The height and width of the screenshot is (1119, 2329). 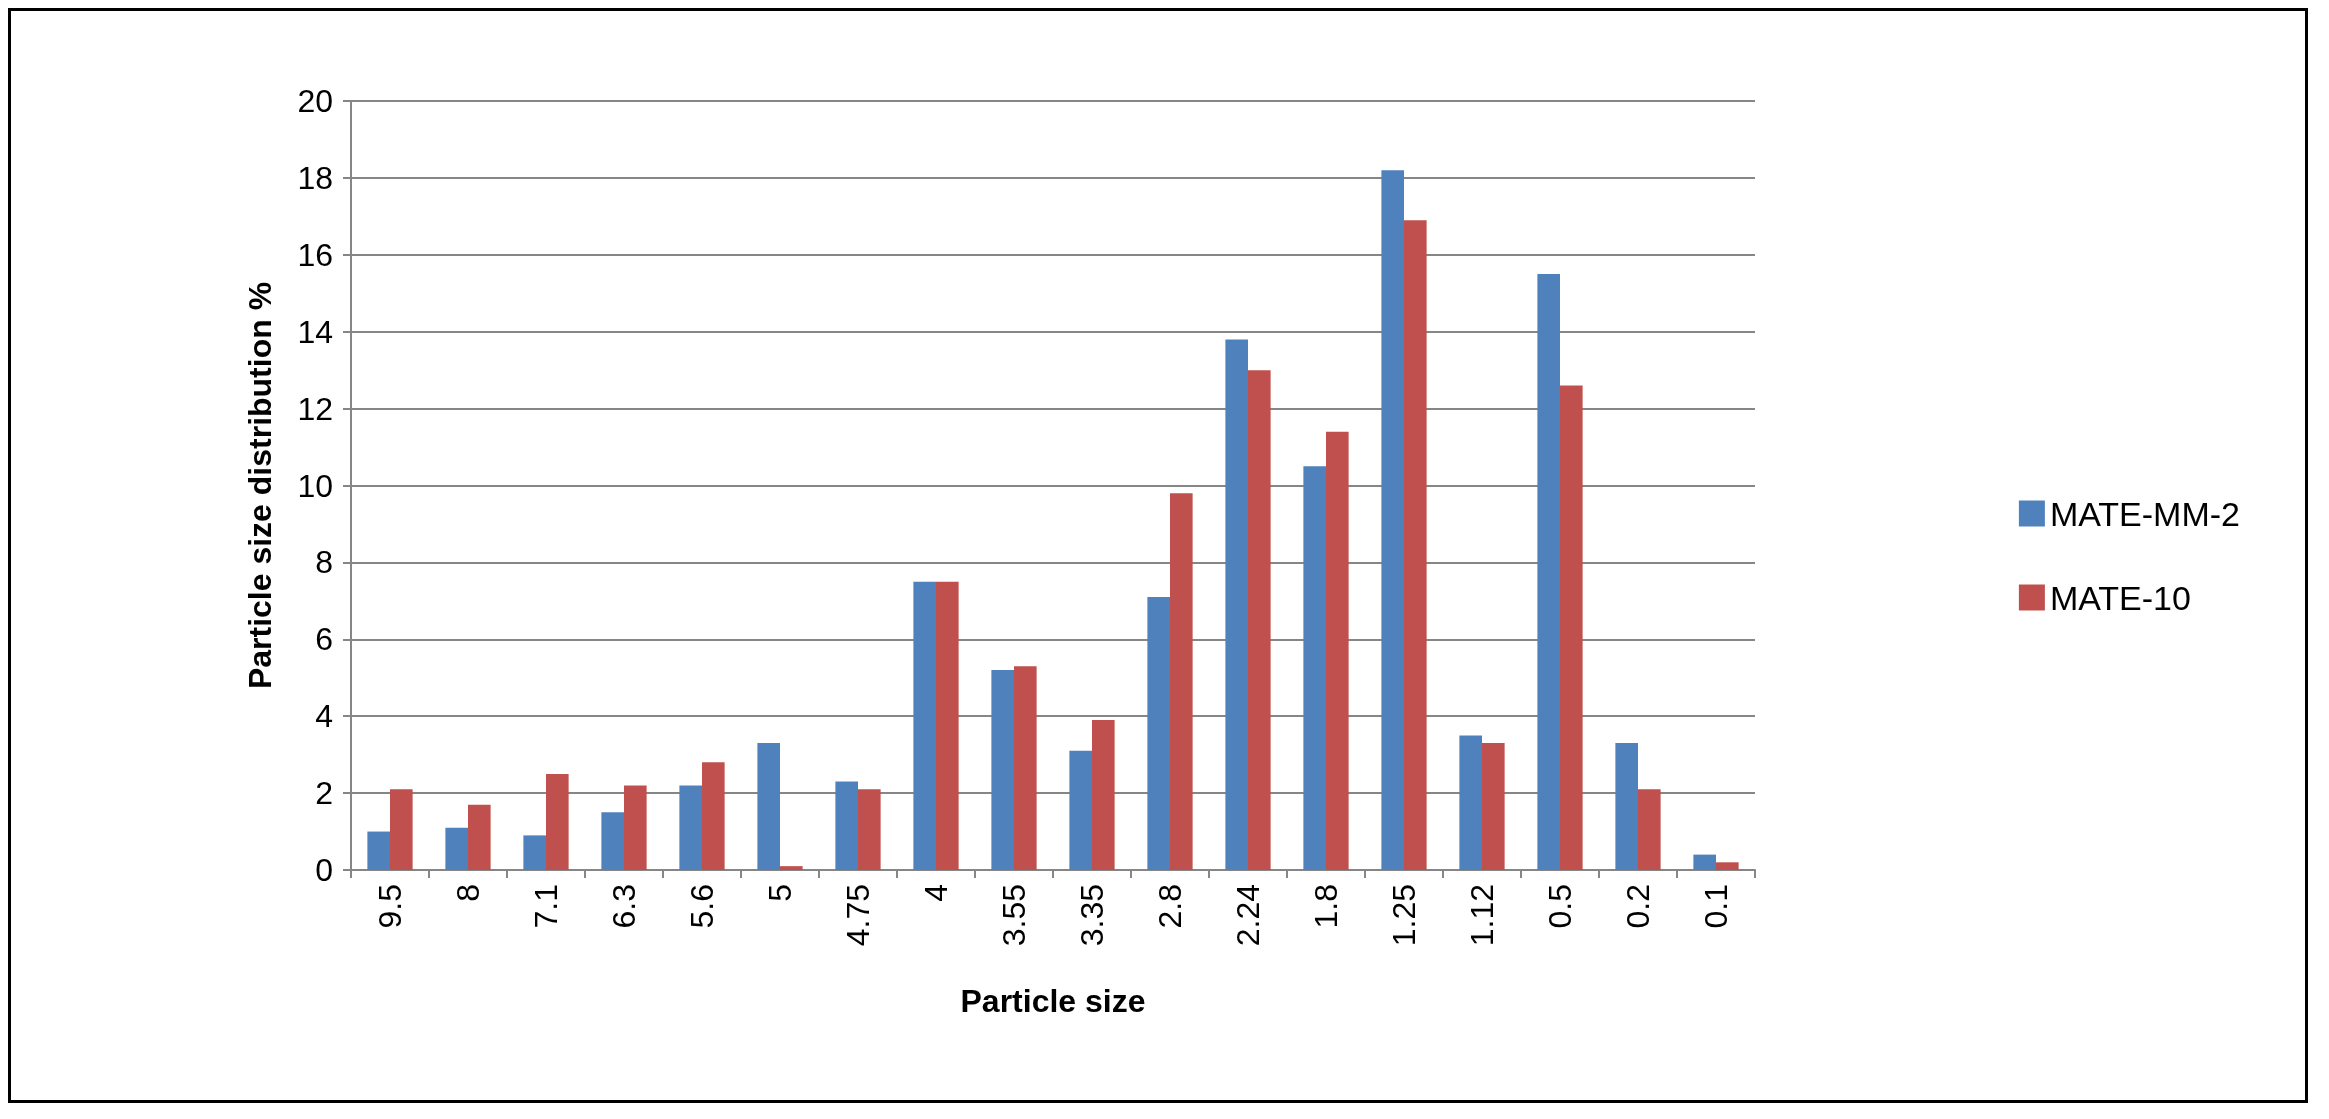 I want to click on legend-label: MATE-MM-2, so click(x=2144, y=513).